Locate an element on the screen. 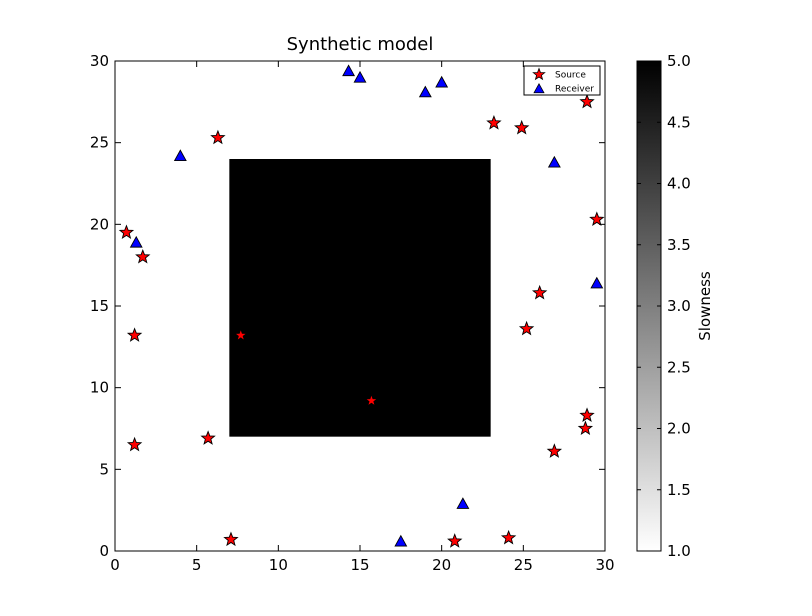 The image size is (812, 616). x-tick-label: 30 is located at coordinates (604, 565).